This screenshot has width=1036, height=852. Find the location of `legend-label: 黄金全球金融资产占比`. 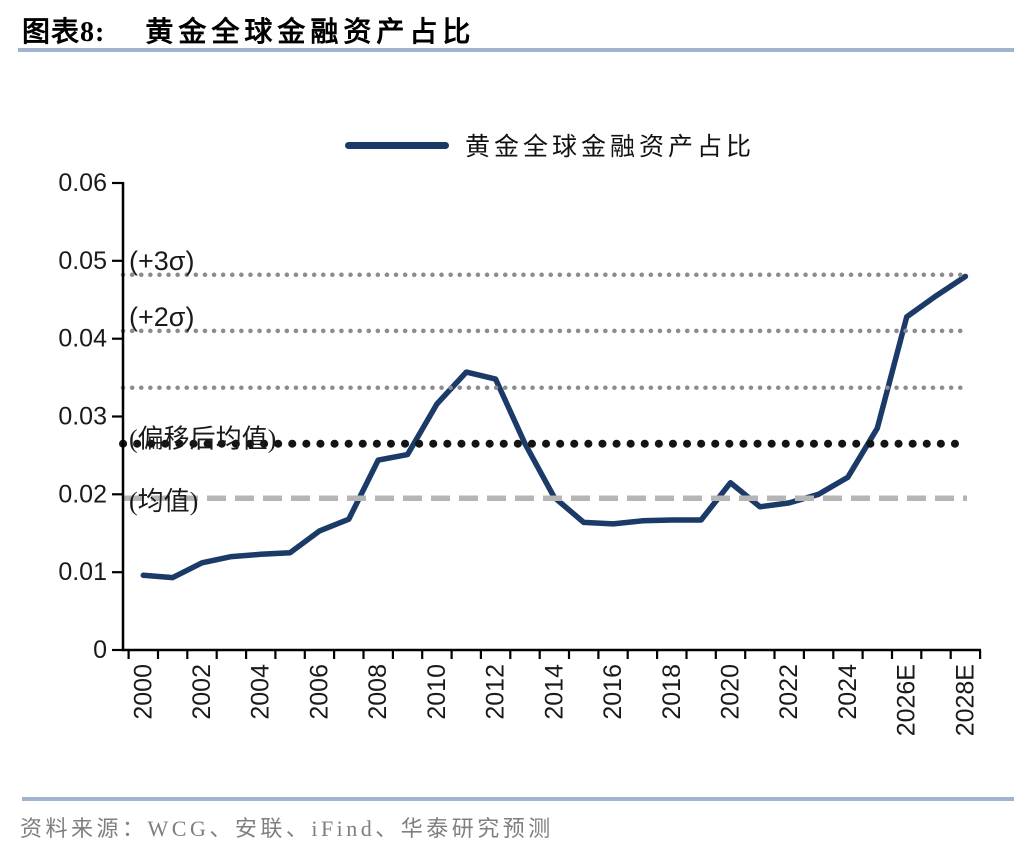

legend-label: 黄金全球金融资产占比 is located at coordinates (610, 147).